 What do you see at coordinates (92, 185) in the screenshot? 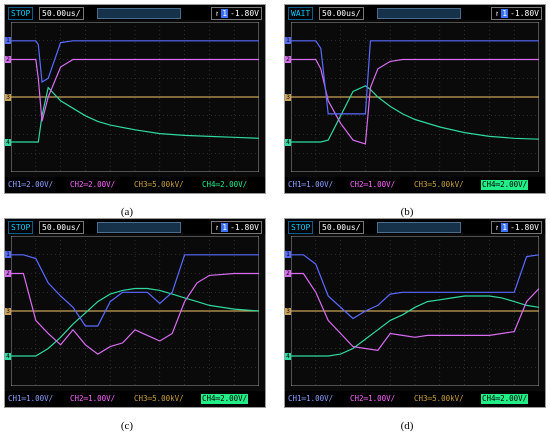
I see `channel-scale-2: CH2═2.00V/` at bounding box center [92, 185].